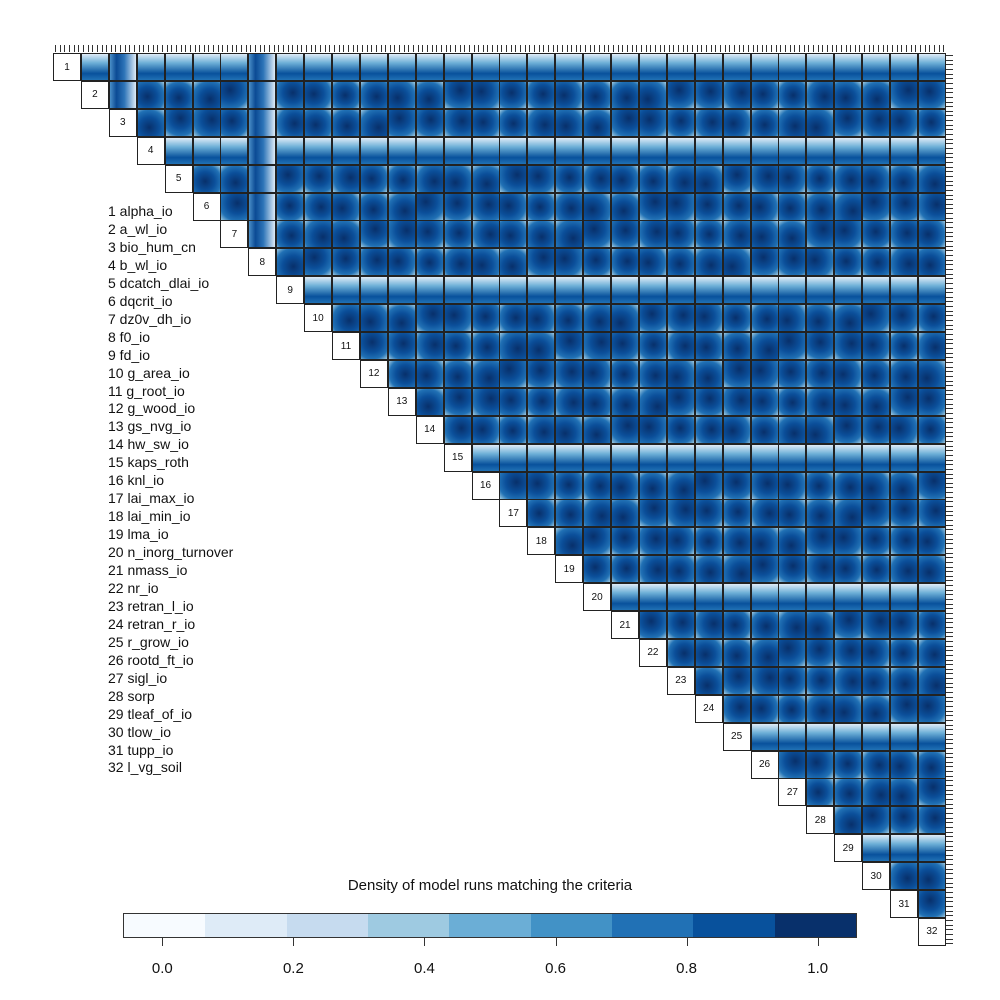  What do you see at coordinates (625, 625) in the screenshot?
I see `diagonal-label: 21` at bounding box center [625, 625].